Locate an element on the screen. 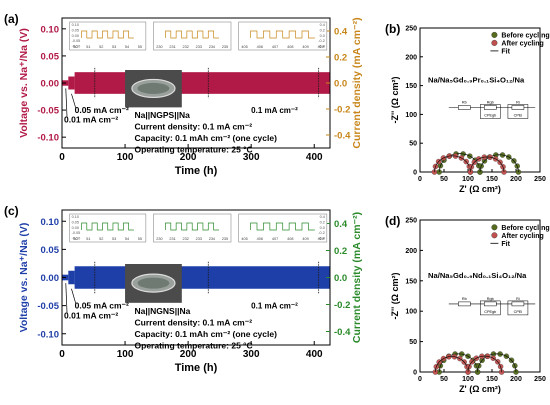 The height and width of the screenshot is (405, 550). cell-photo is located at coordinates (153, 89).